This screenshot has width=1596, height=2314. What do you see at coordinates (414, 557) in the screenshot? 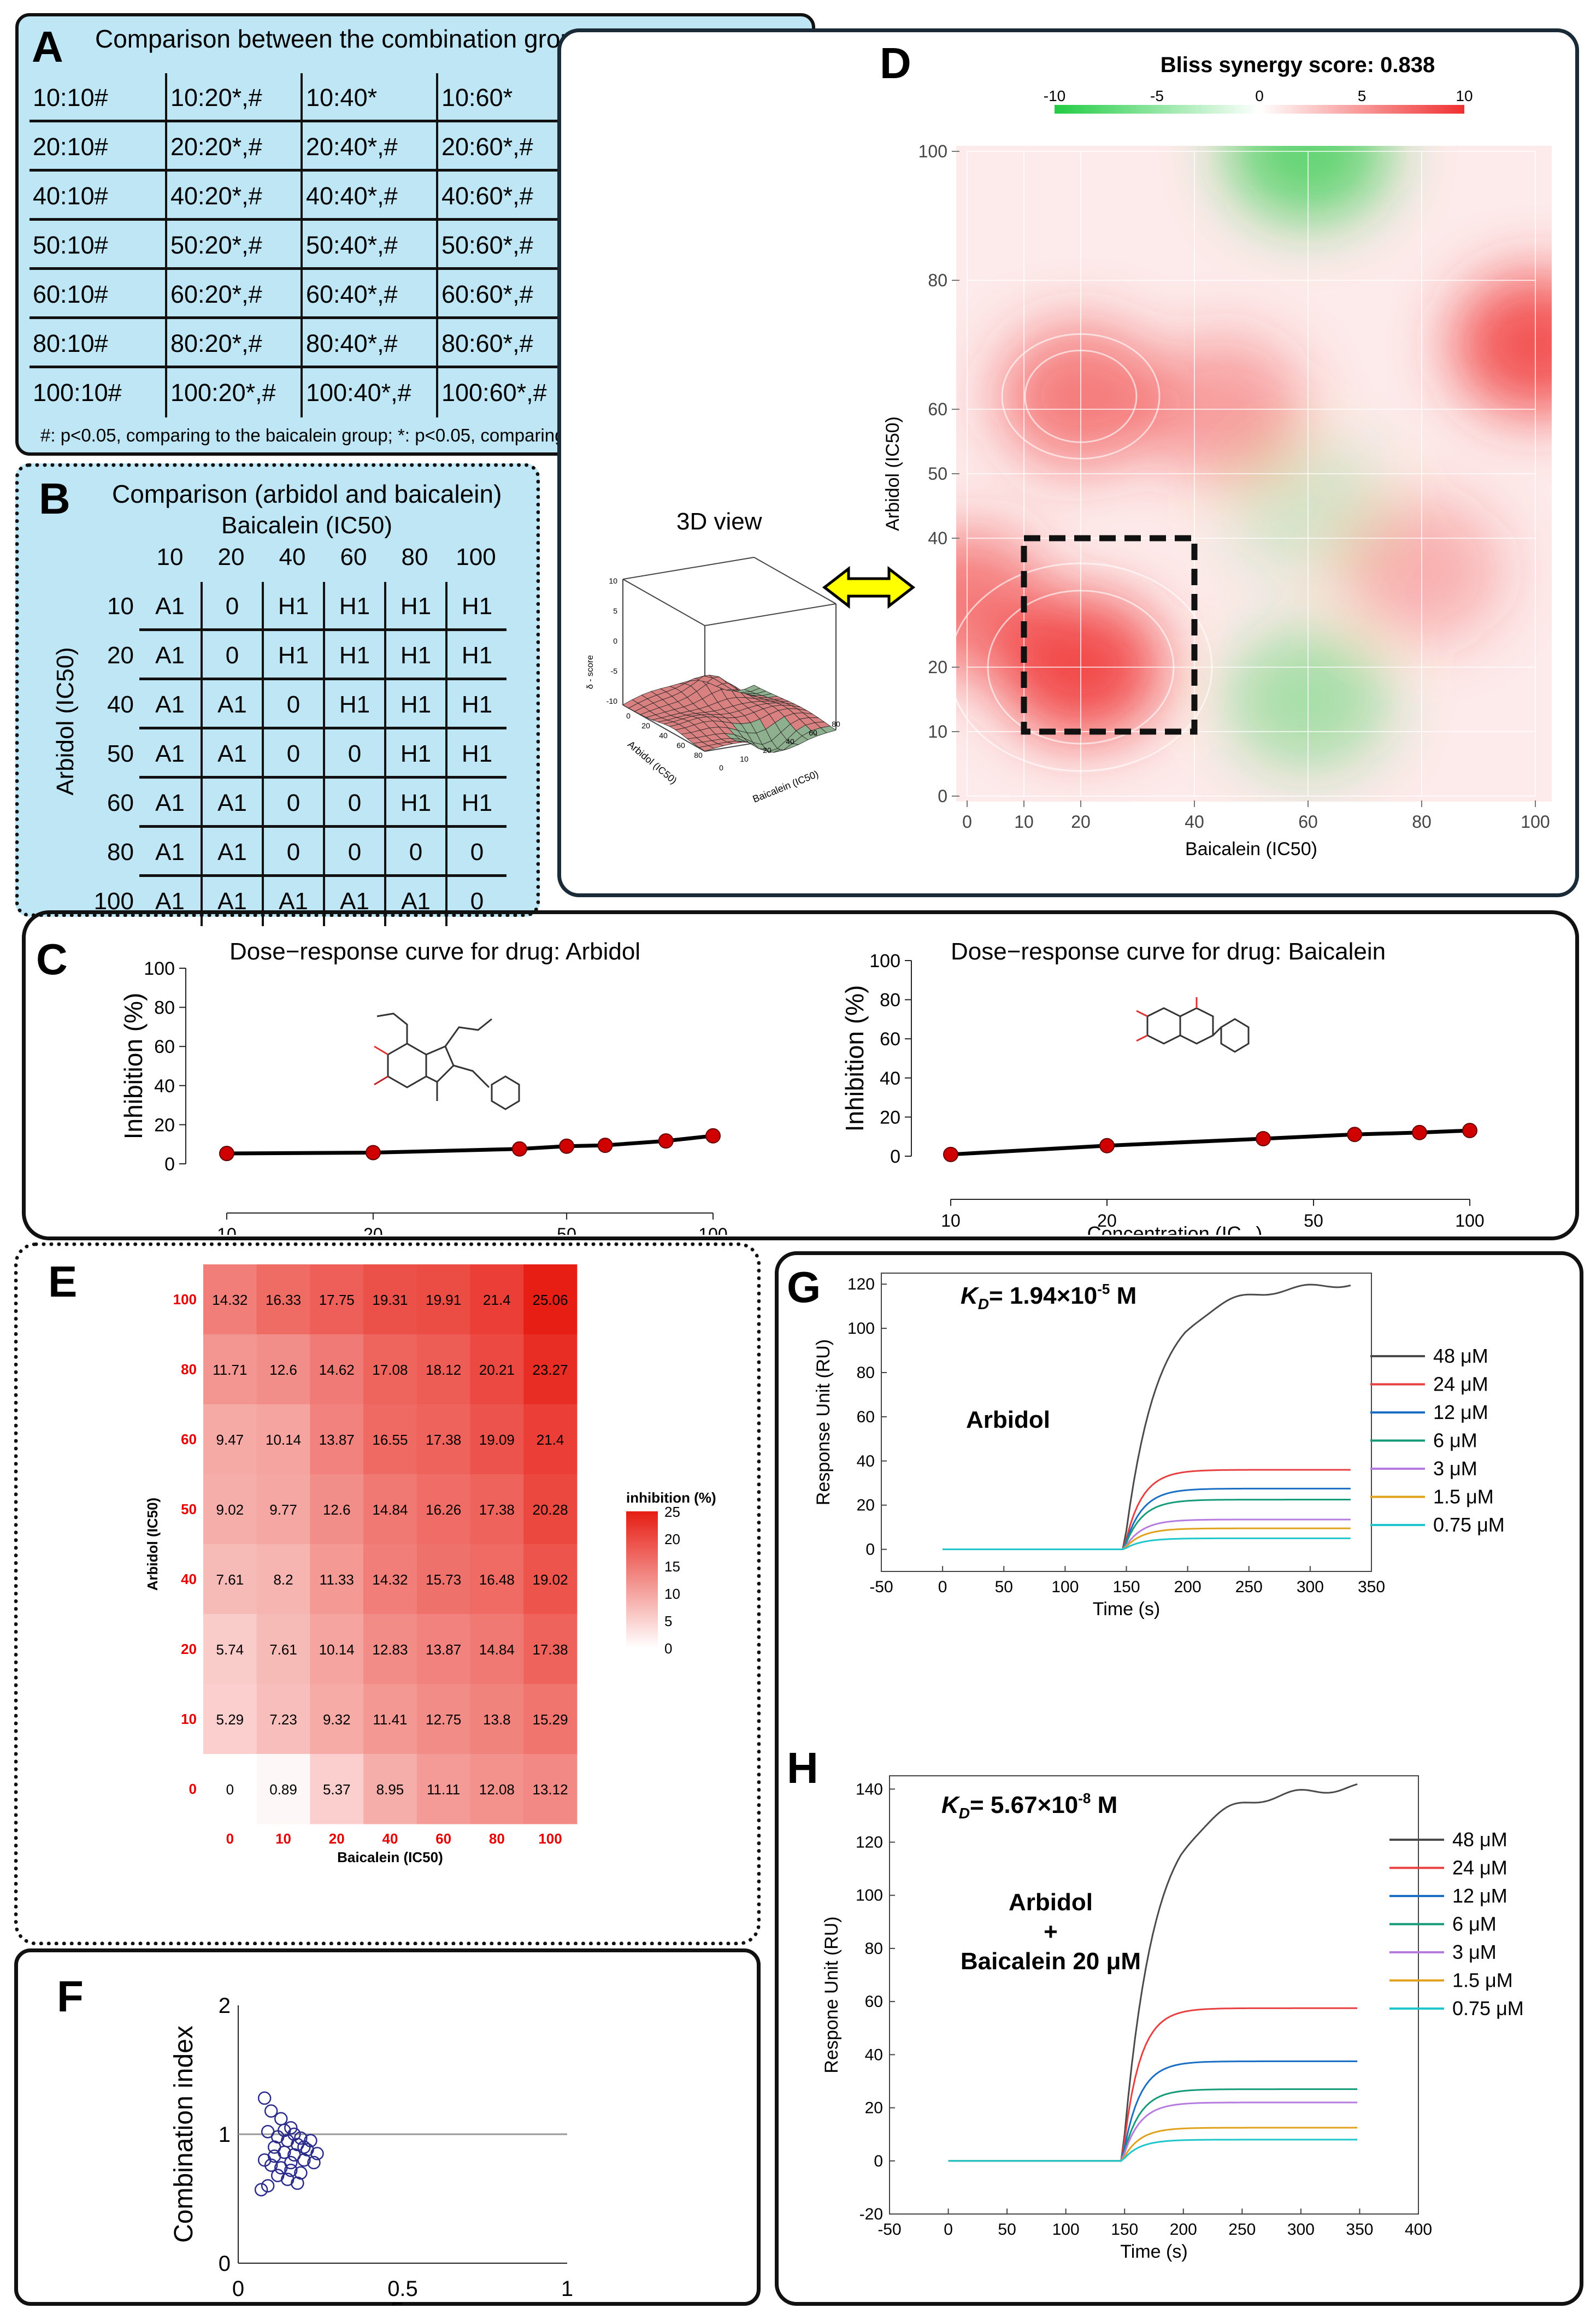
I see `col-header: 80` at bounding box center [414, 557].